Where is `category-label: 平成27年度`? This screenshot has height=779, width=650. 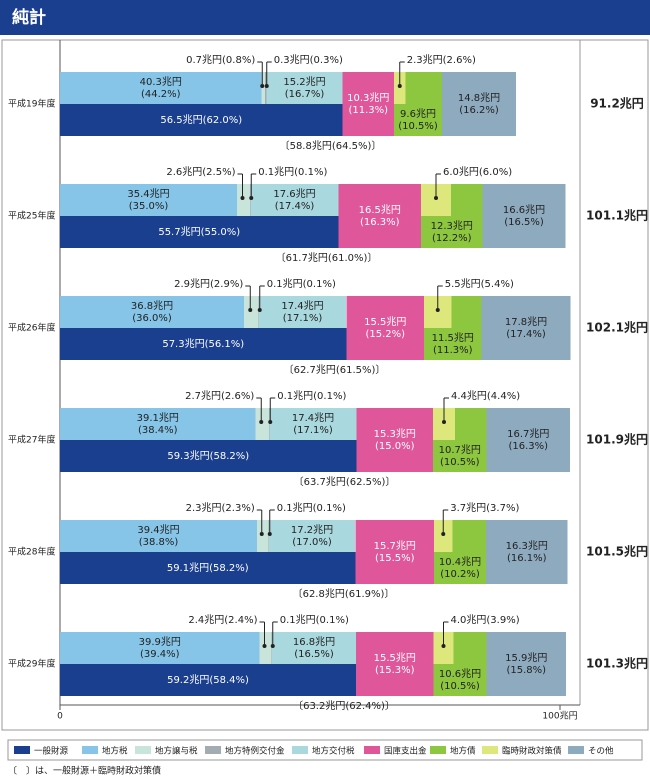 category-label: 平成27年度 is located at coordinates (31, 440).